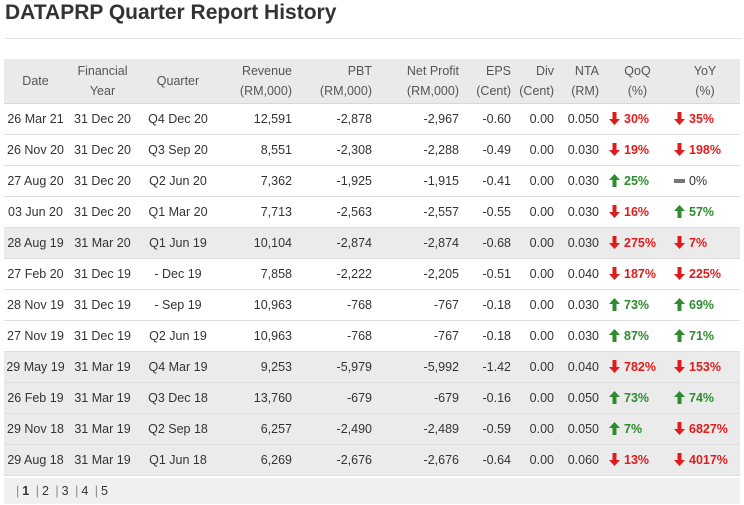 The width and height of the screenshot is (744, 505). What do you see at coordinates (705, 305) in the screenshot?
I see `cell-yoy: 69%` at bounding box center [705, 305].